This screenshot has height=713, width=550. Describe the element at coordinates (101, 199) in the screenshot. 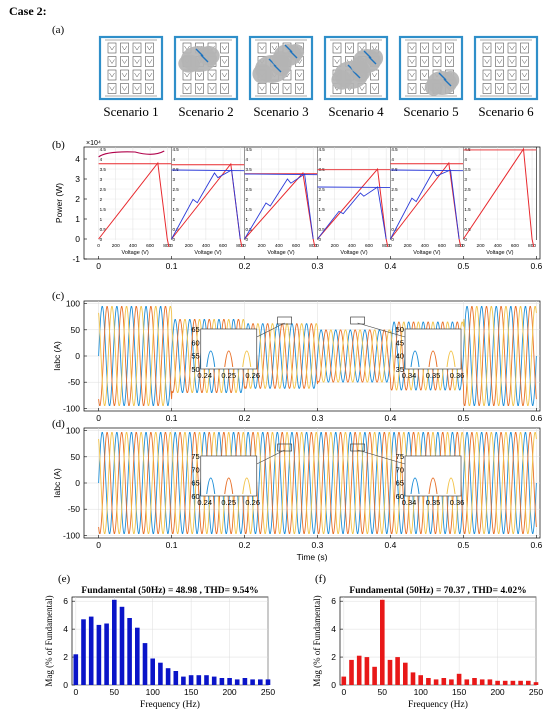

I see `inset-y-tick-label: 2` at that location.